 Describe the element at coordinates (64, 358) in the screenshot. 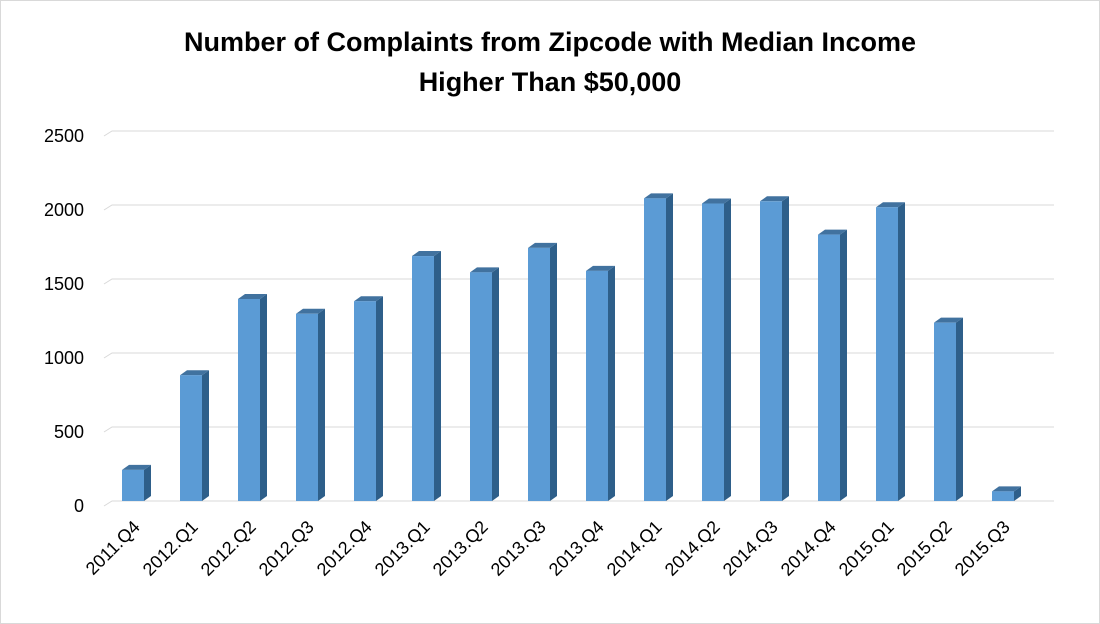

I see `y-tick-label: 1000` at that location.